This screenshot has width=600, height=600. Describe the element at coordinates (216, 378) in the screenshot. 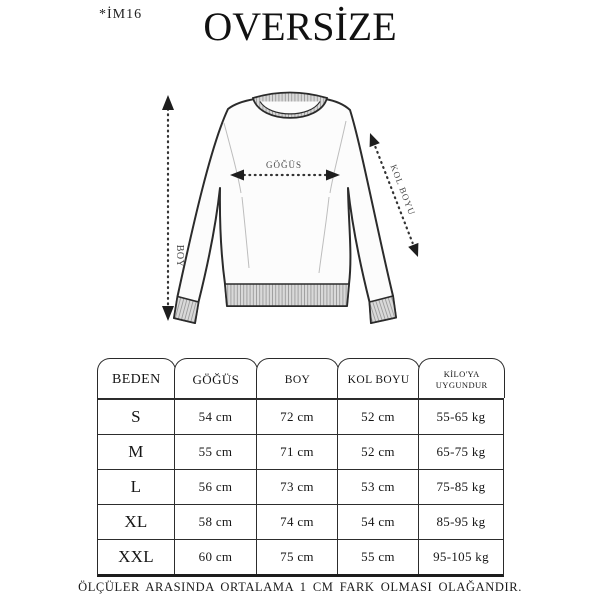

I see `column-header: GÖĞÜS` at that location.